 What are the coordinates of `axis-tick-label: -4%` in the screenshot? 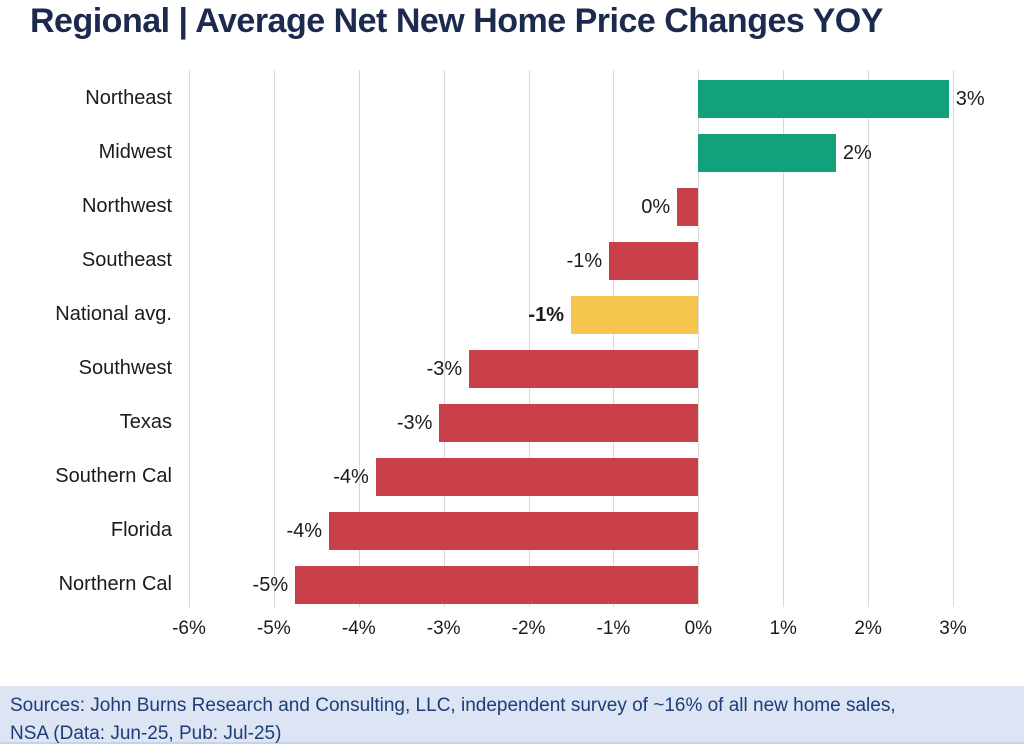 It's located at (358, 628).